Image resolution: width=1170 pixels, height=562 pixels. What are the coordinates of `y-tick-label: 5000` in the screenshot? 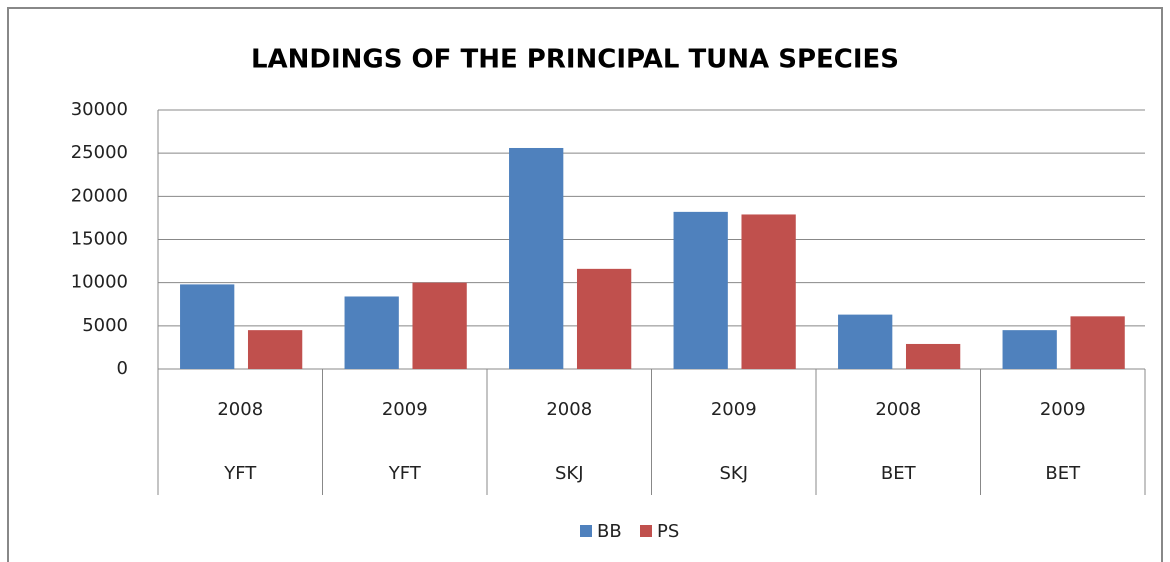 It's located at (105, 325).